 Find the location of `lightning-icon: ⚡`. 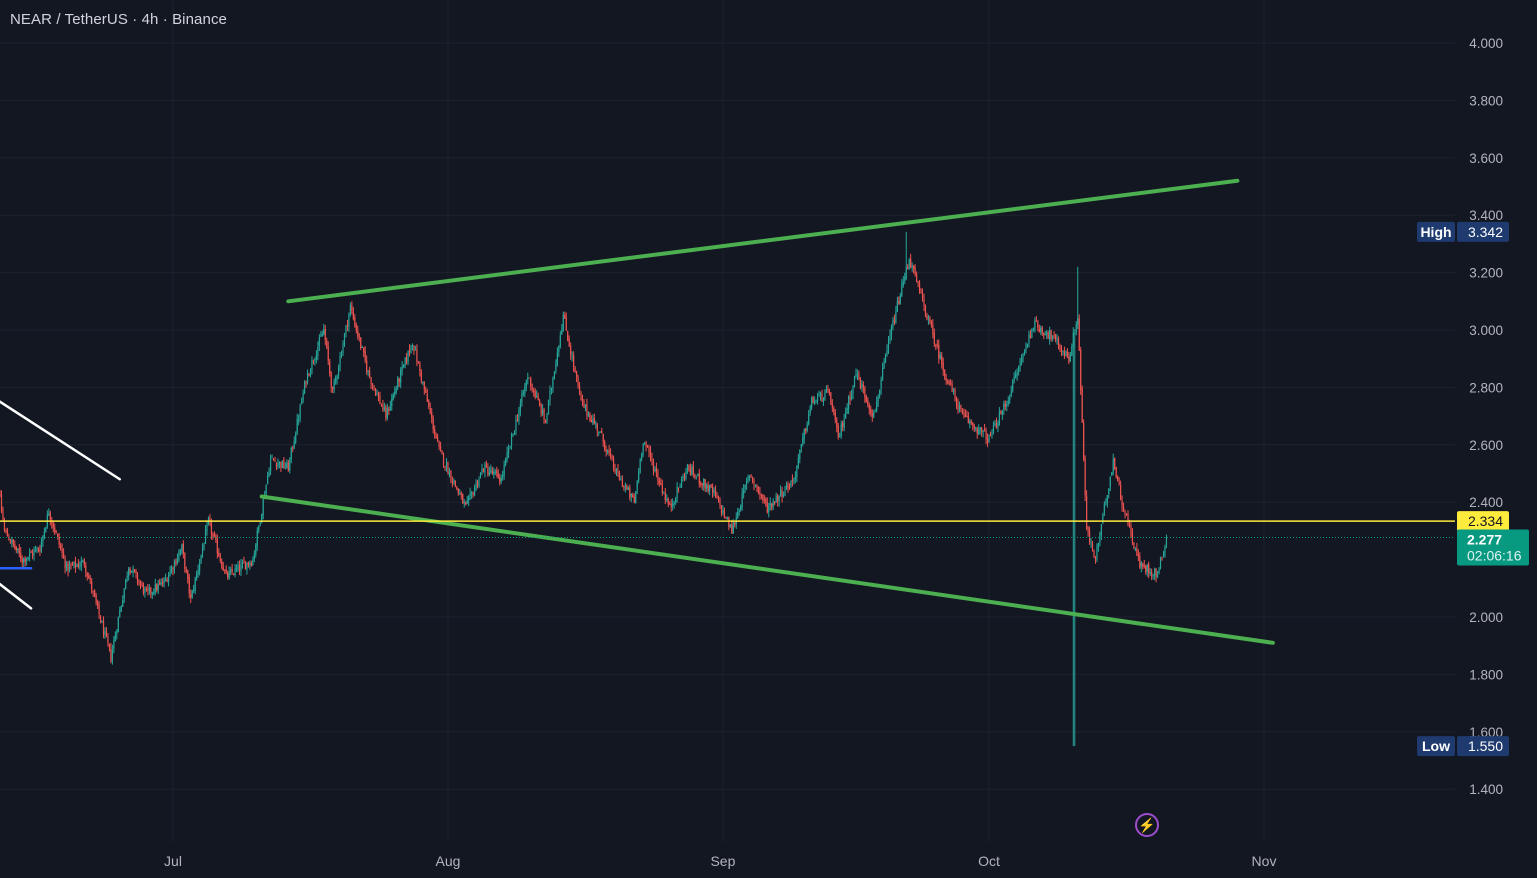

lightning-icon: ⚡ is located at coordinates (1147, 825).